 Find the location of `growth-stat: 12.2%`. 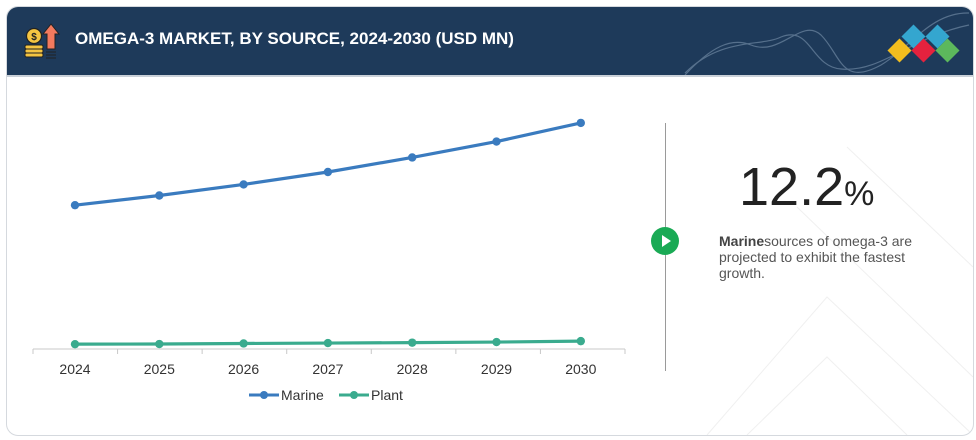

growth-stat: 12.2% is located at coordinates (806, 190).